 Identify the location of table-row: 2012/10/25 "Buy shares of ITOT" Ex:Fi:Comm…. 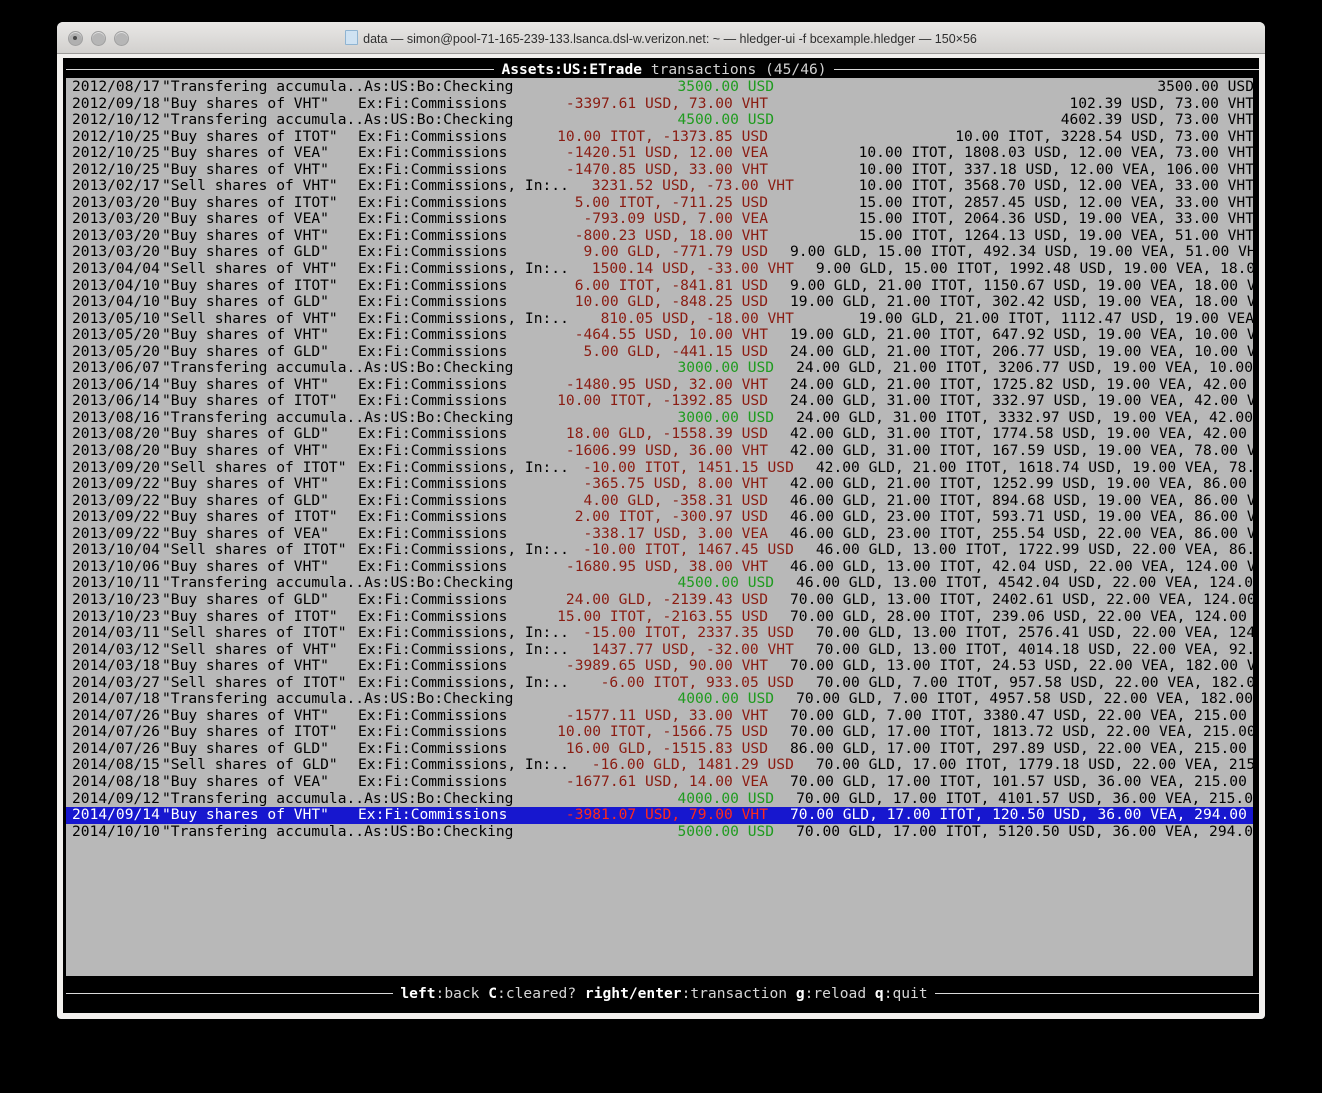
(662, 137).